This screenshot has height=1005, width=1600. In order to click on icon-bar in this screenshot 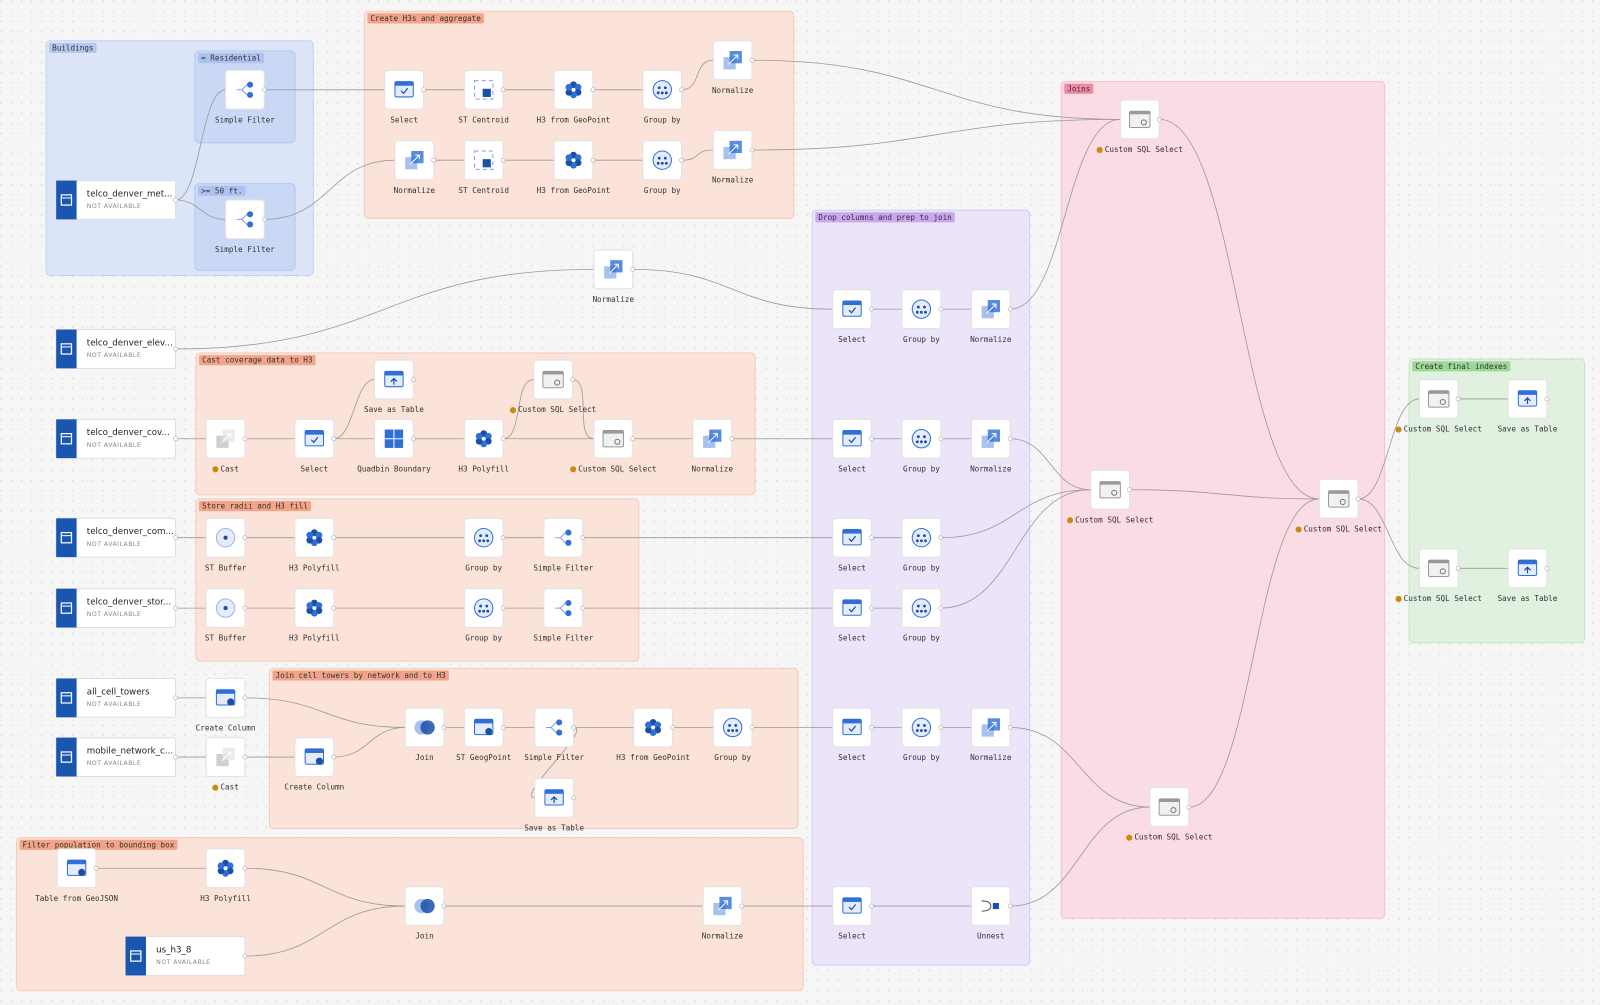, I will do `click(1338, 492)`.